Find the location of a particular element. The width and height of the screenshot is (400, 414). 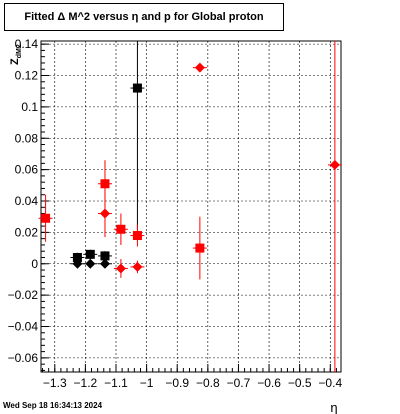

y-tick-label: −0.04 is located at coordinates (23, 327).